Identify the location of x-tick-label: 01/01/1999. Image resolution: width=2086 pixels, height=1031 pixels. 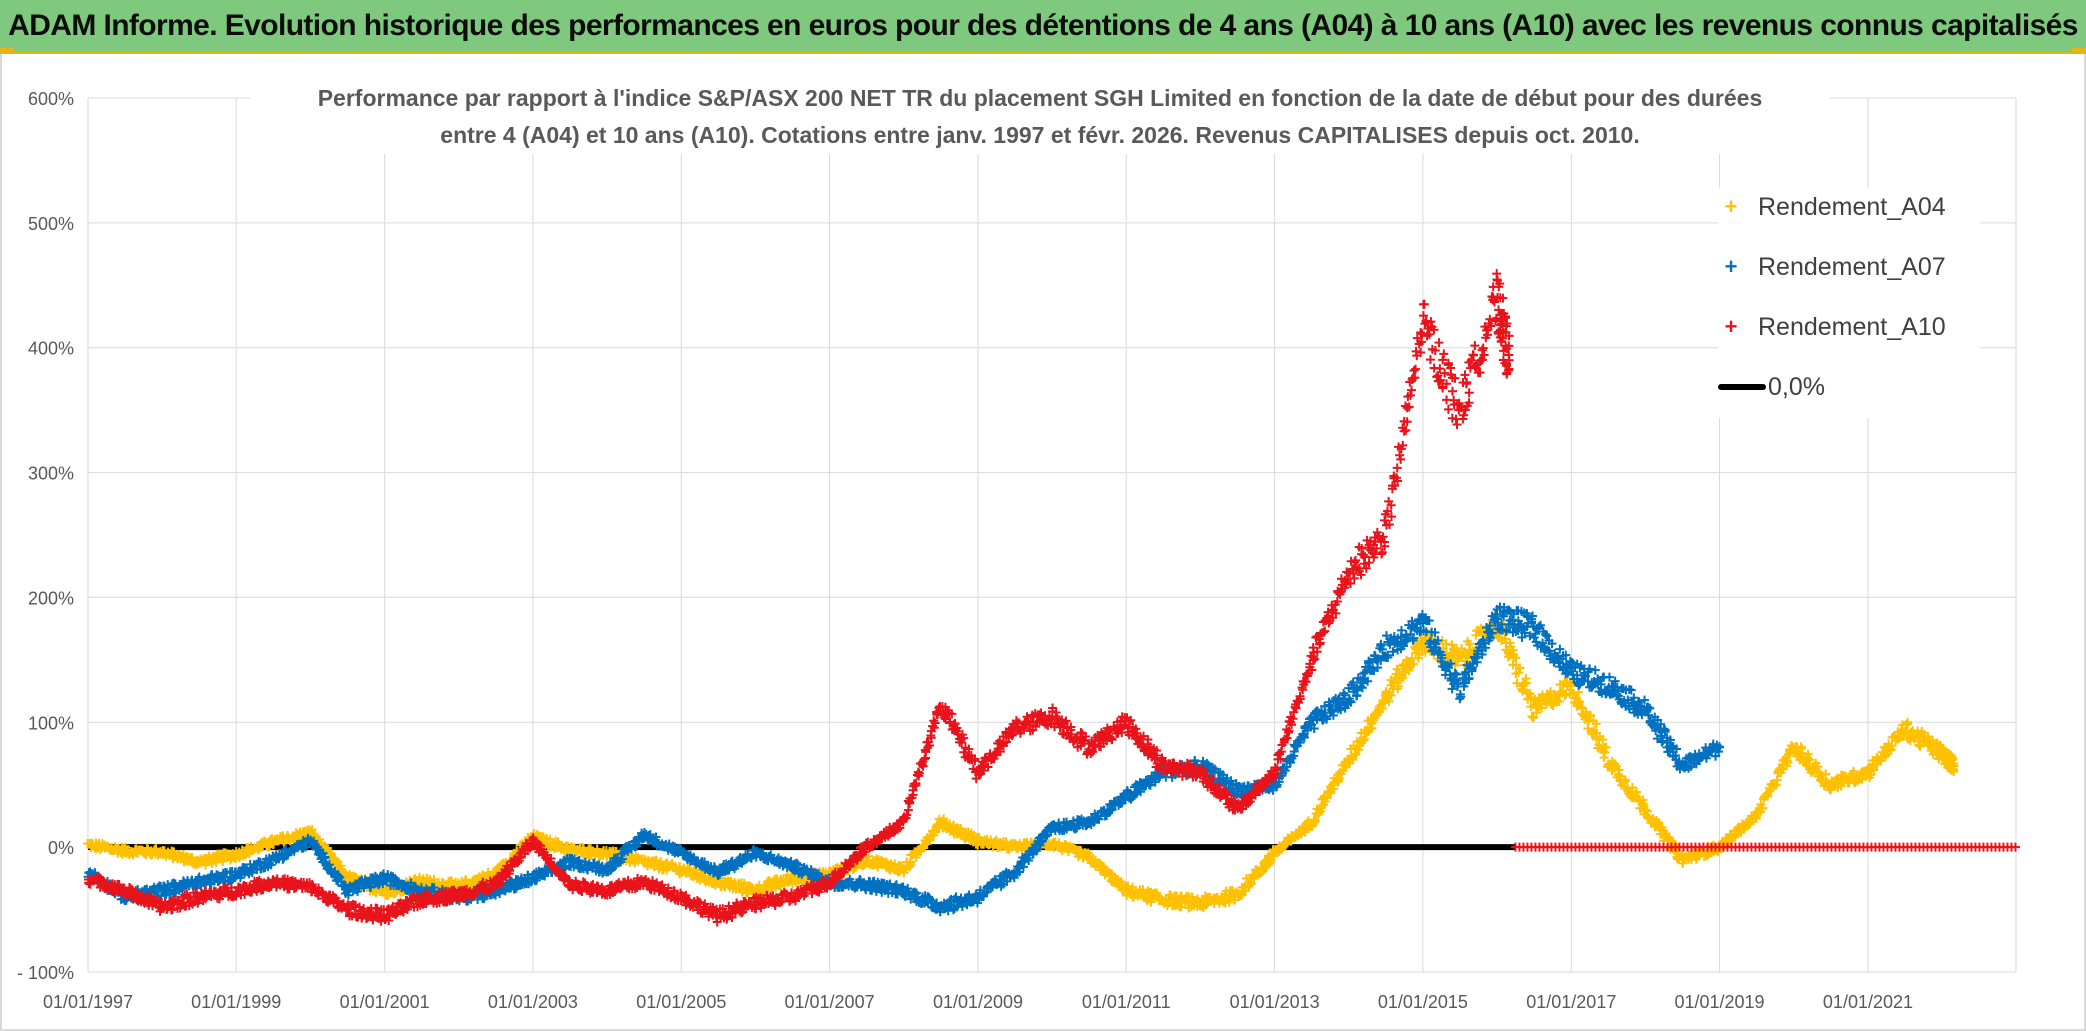
(236, 1002).